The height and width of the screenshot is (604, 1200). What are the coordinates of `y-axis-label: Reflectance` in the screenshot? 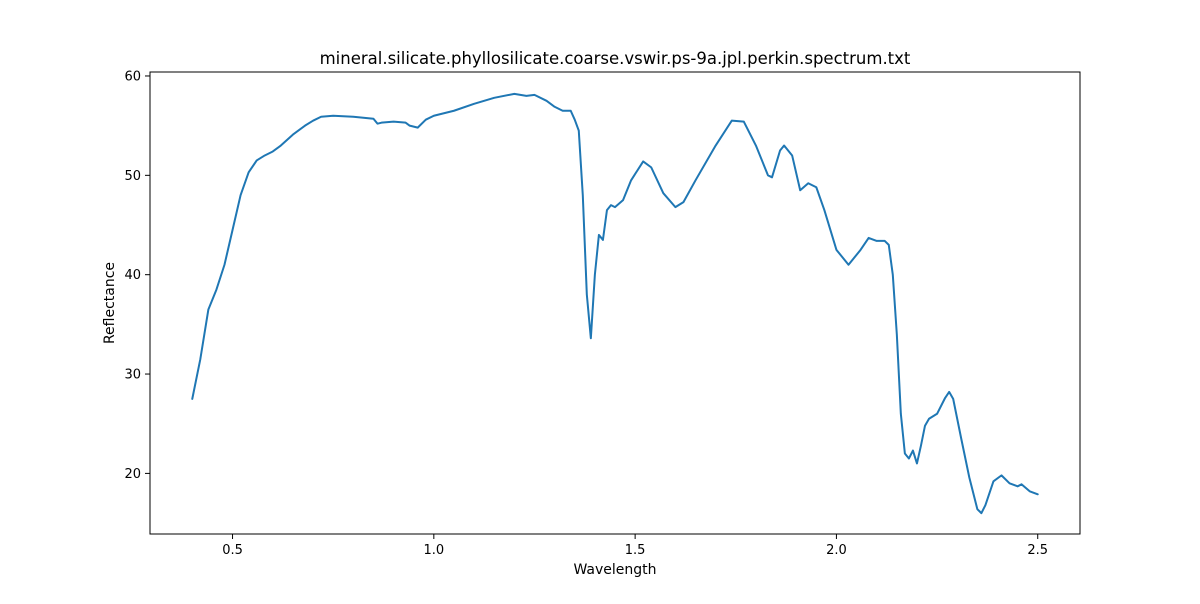 It's located at (110, 303).